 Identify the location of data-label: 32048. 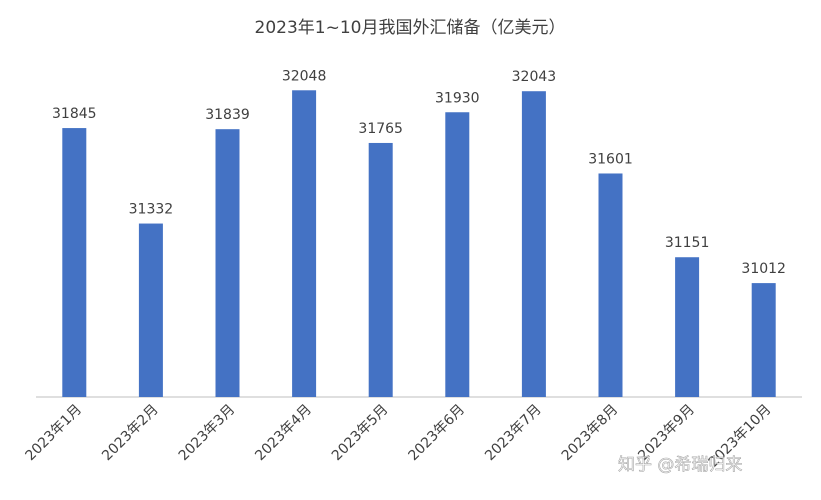
(304, 76).